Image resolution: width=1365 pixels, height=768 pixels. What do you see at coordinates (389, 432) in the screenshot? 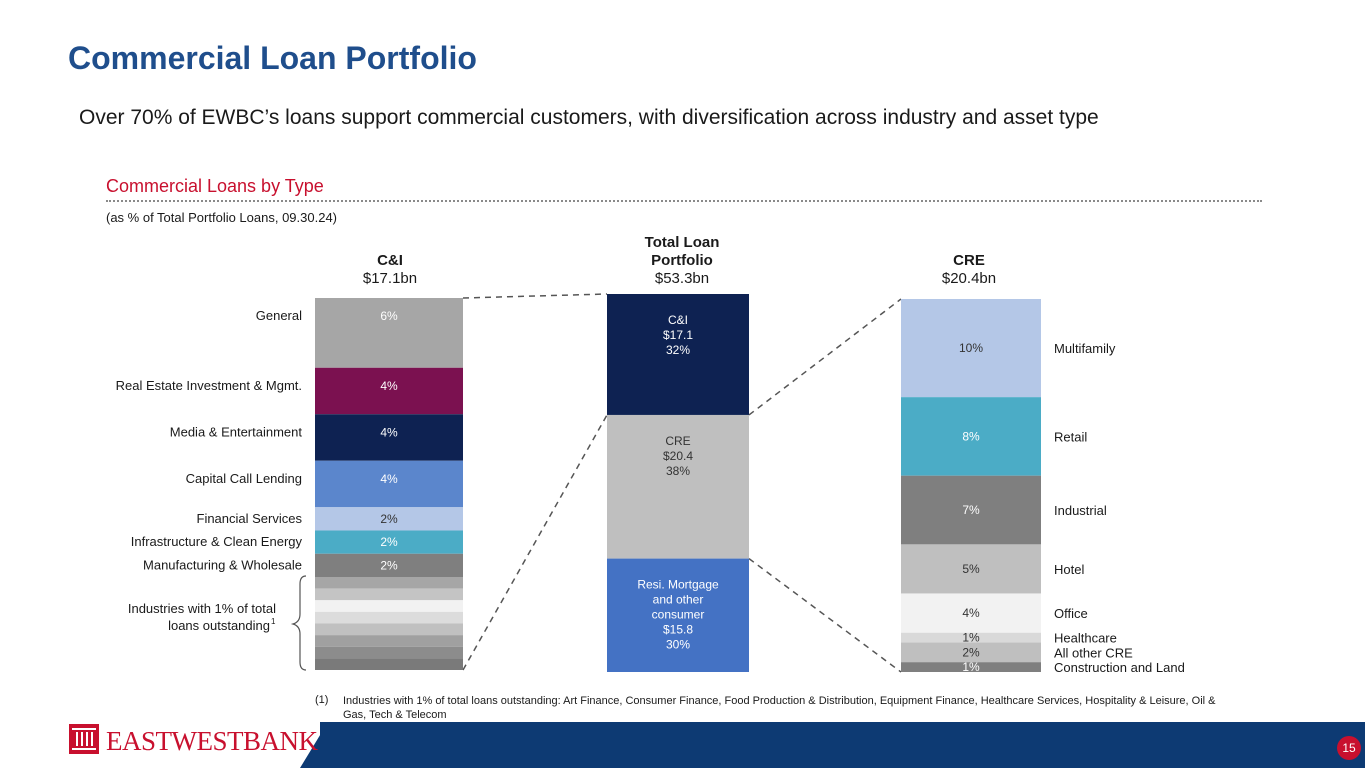
I see `ci-value-label-media-entertainment: 4%` at bounding box center [389, 432].